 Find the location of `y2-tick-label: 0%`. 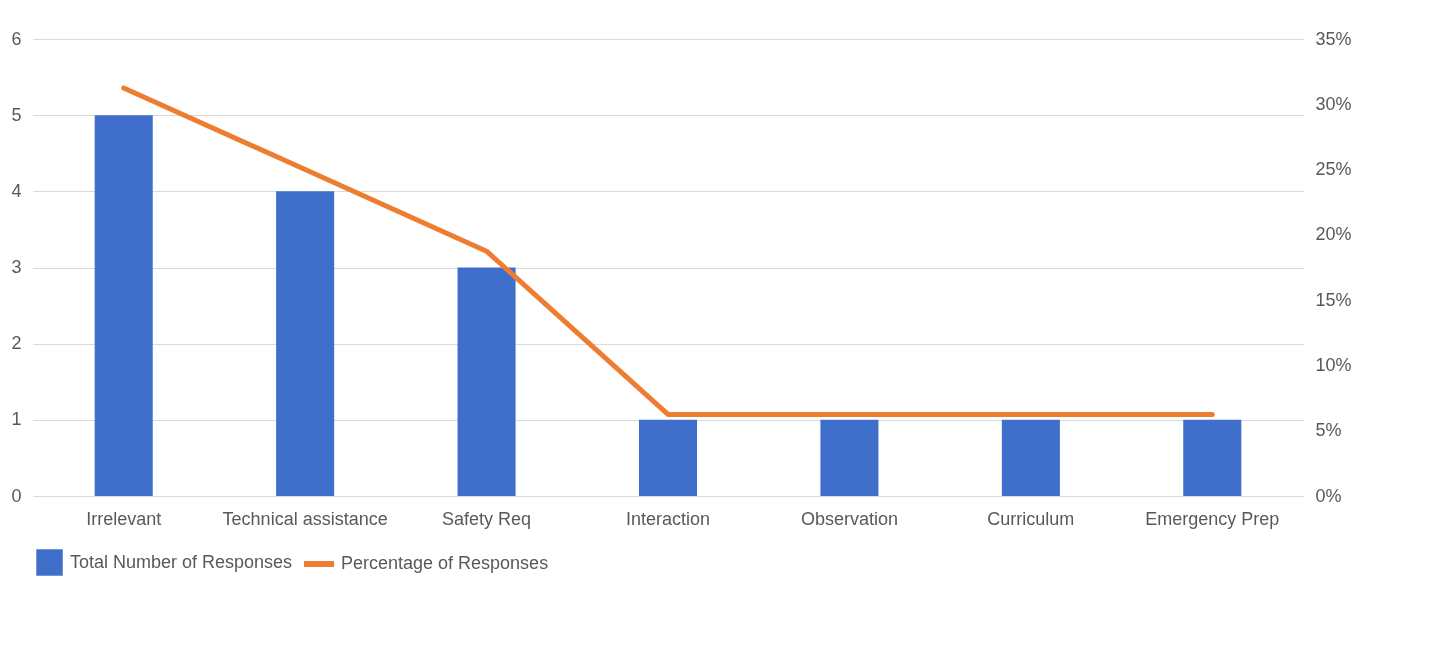

y2-tick-label: 0% is located at coordinates (1328, 495).